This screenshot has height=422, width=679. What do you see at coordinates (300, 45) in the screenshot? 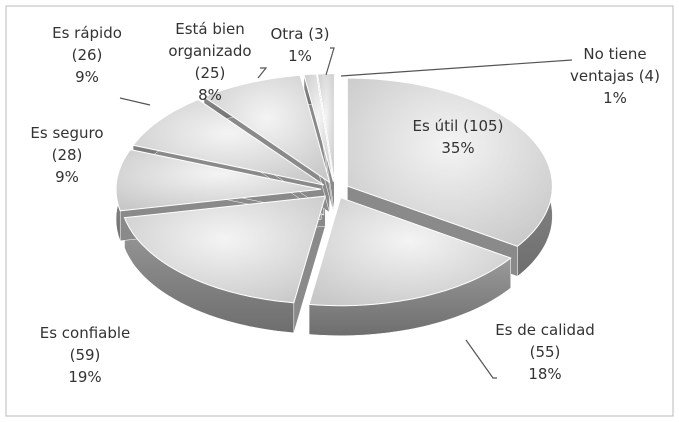
I see `slice-label: Otra (3) 1%` at bounding box center [300, 45].